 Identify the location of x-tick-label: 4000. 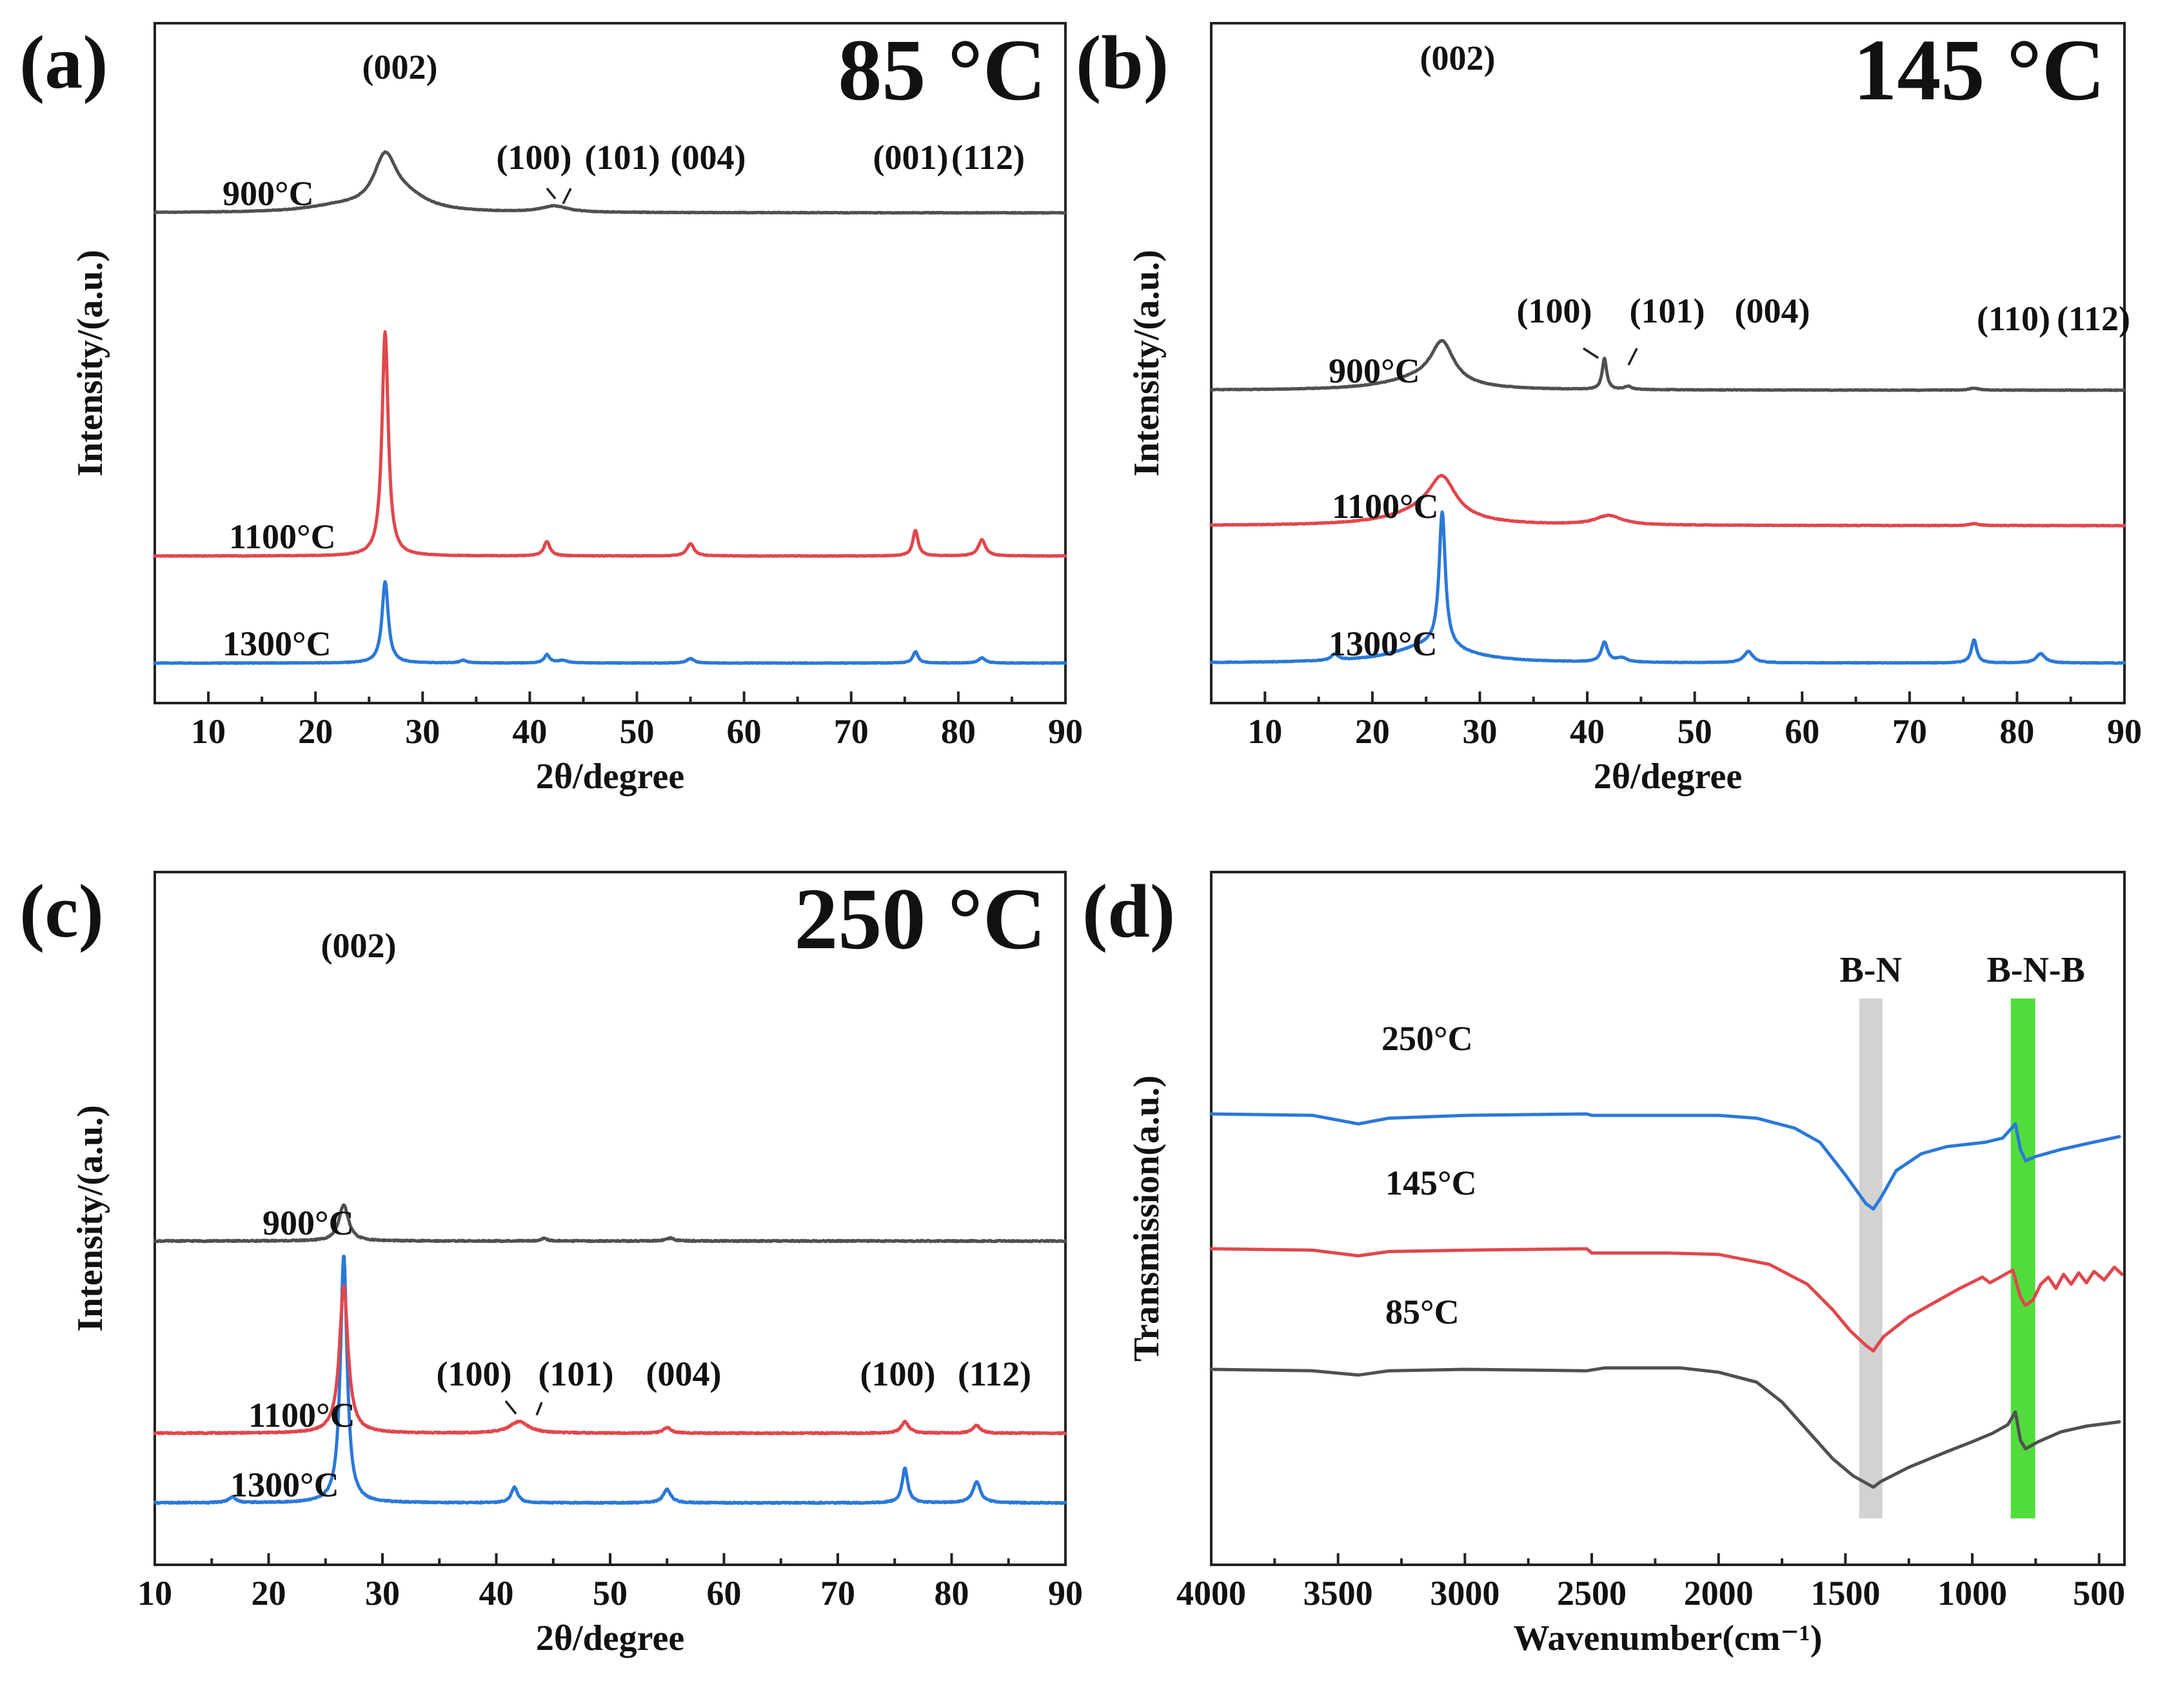
(1211, 1593).